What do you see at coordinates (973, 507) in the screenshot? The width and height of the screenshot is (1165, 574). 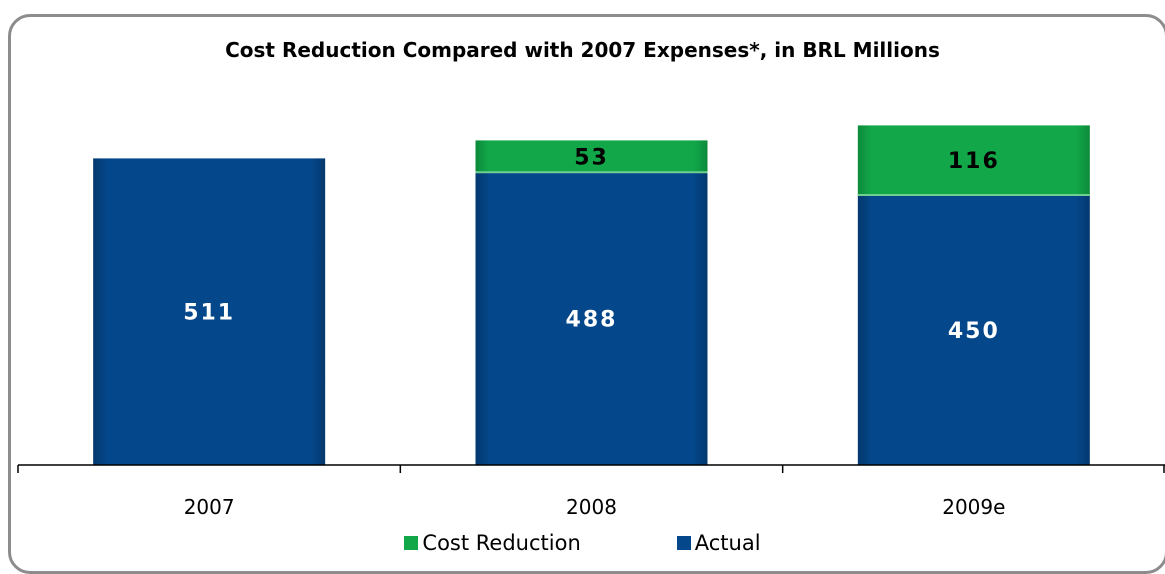 I see `x-tick-label-2009e: 2009e` at bounding box center [973, 507].